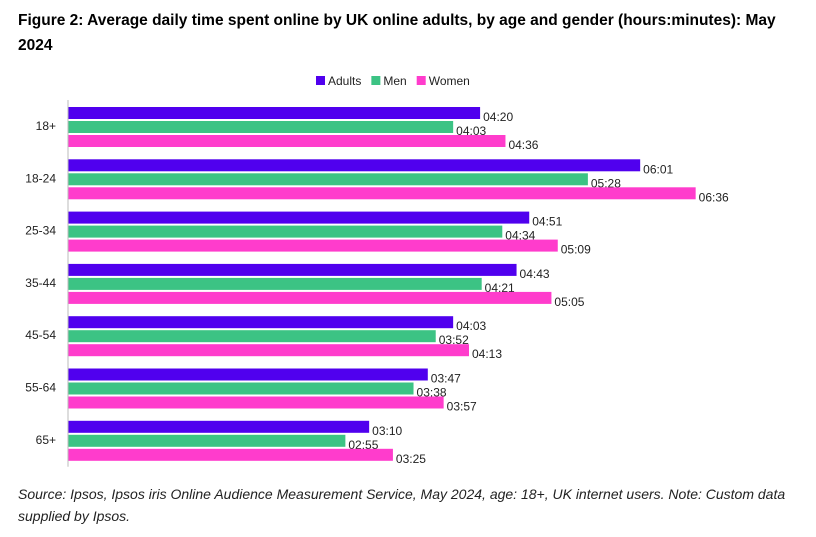 The height and width of the screenshot is (537, 816). What do you see at coordinates (40, 178) in the screenshot?
I see `category-label: 18-24` at bounding box center [40, 178].